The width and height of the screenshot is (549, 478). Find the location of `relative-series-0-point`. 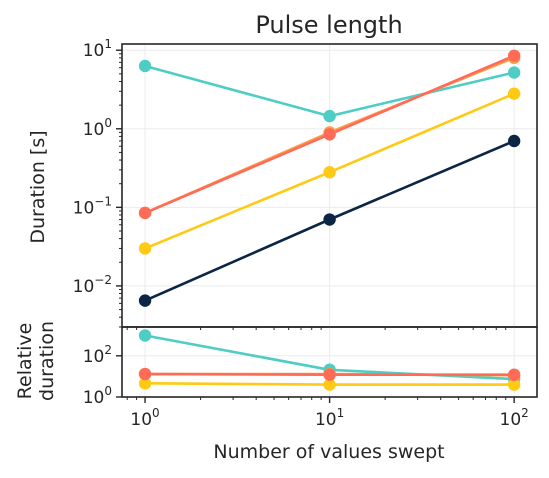

relative-series-0-point is located at coordinates (145, 335).